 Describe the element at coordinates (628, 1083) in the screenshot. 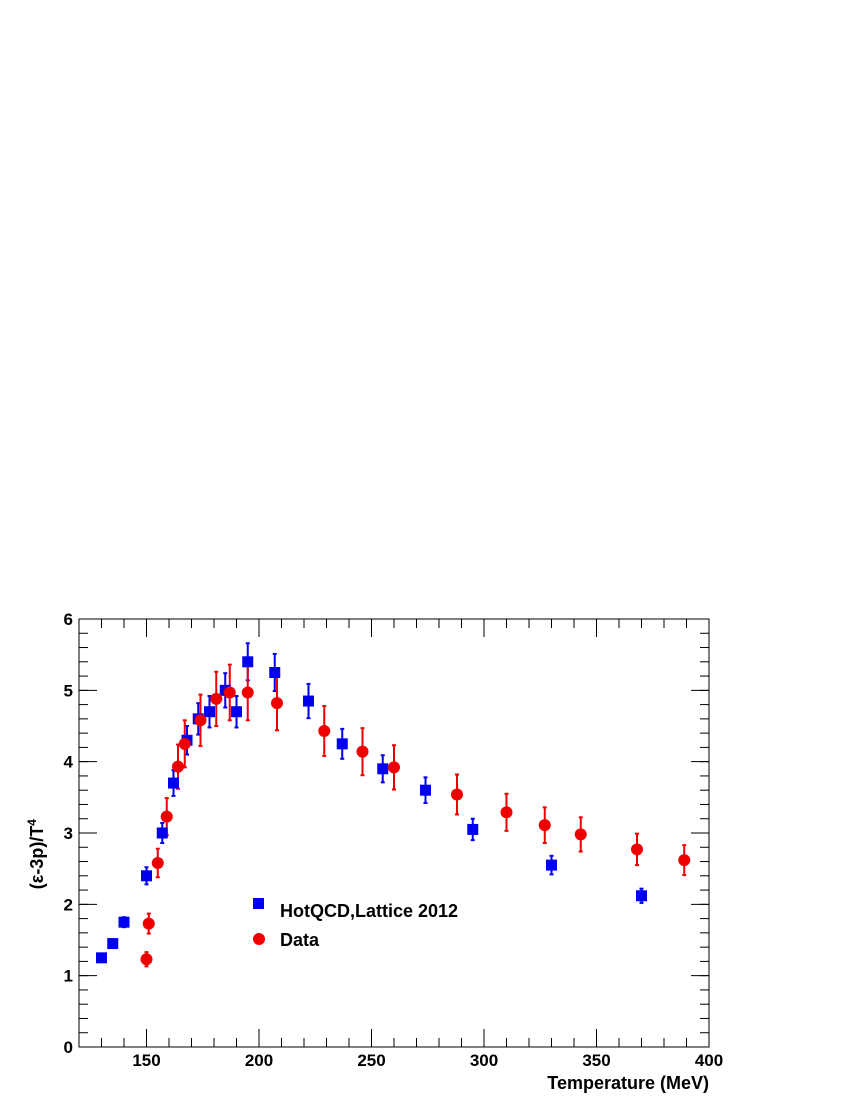

I see `x-axis-title: Temperature (MeV)` at that location.